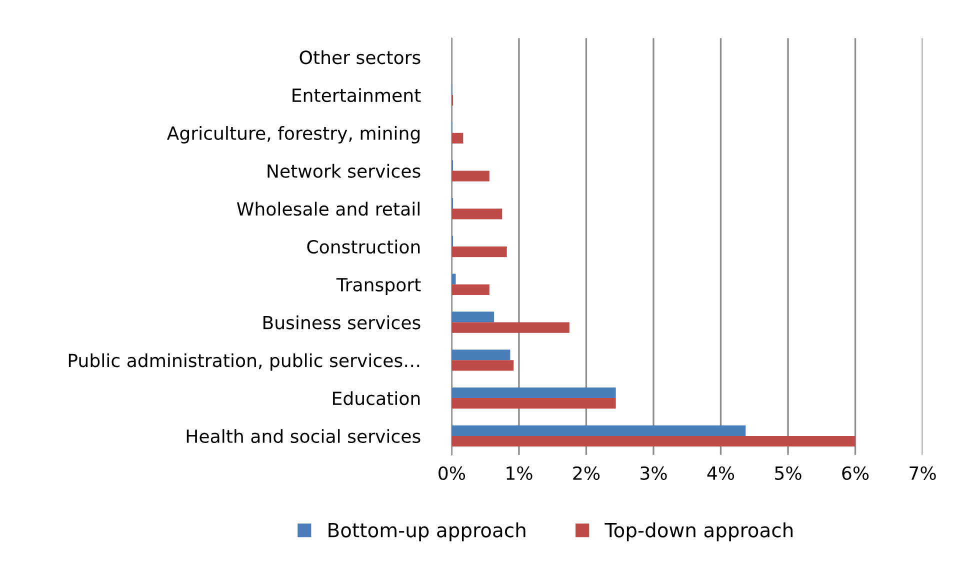  I want to click on y-tick-label: Transport, so click(378, 287).